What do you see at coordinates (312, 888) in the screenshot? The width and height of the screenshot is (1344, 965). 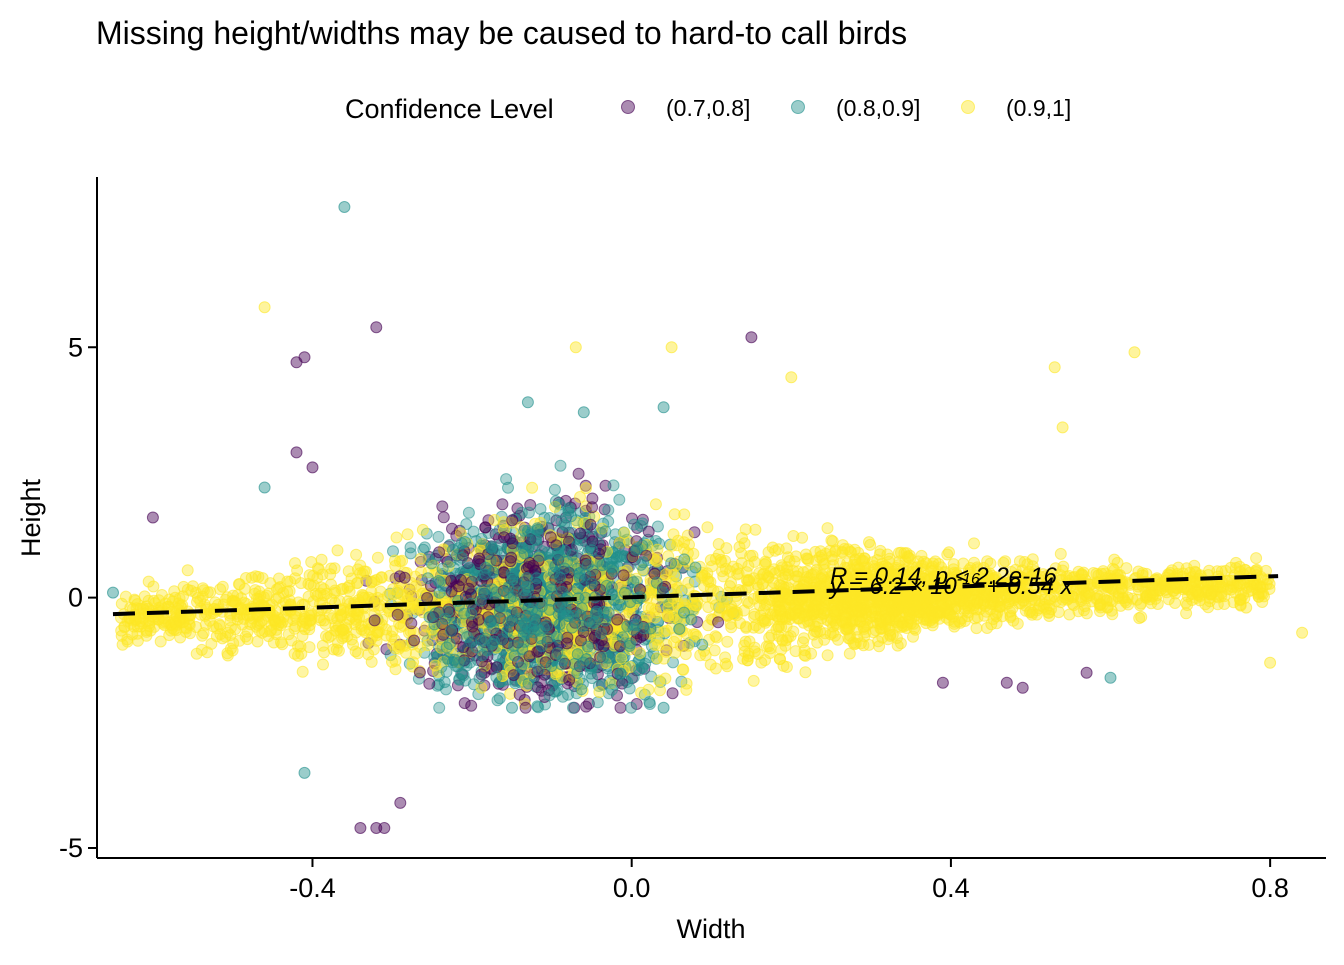 I see `x-tick-label: -0.4` at bounding box center [312, 888].